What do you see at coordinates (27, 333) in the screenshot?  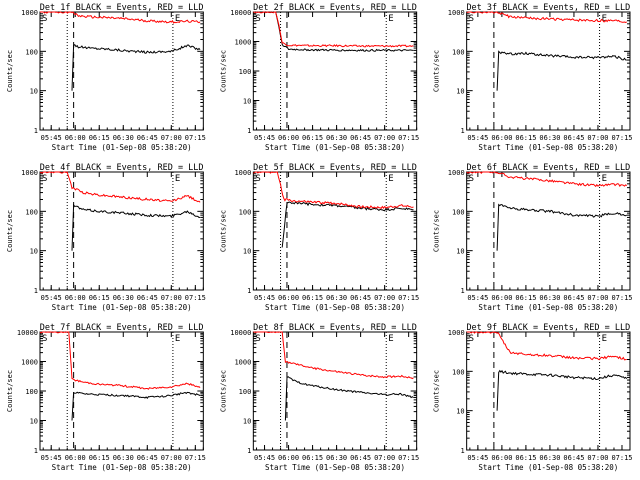 I see `y-tick-label: 10000` at bounding box center [27, 333].